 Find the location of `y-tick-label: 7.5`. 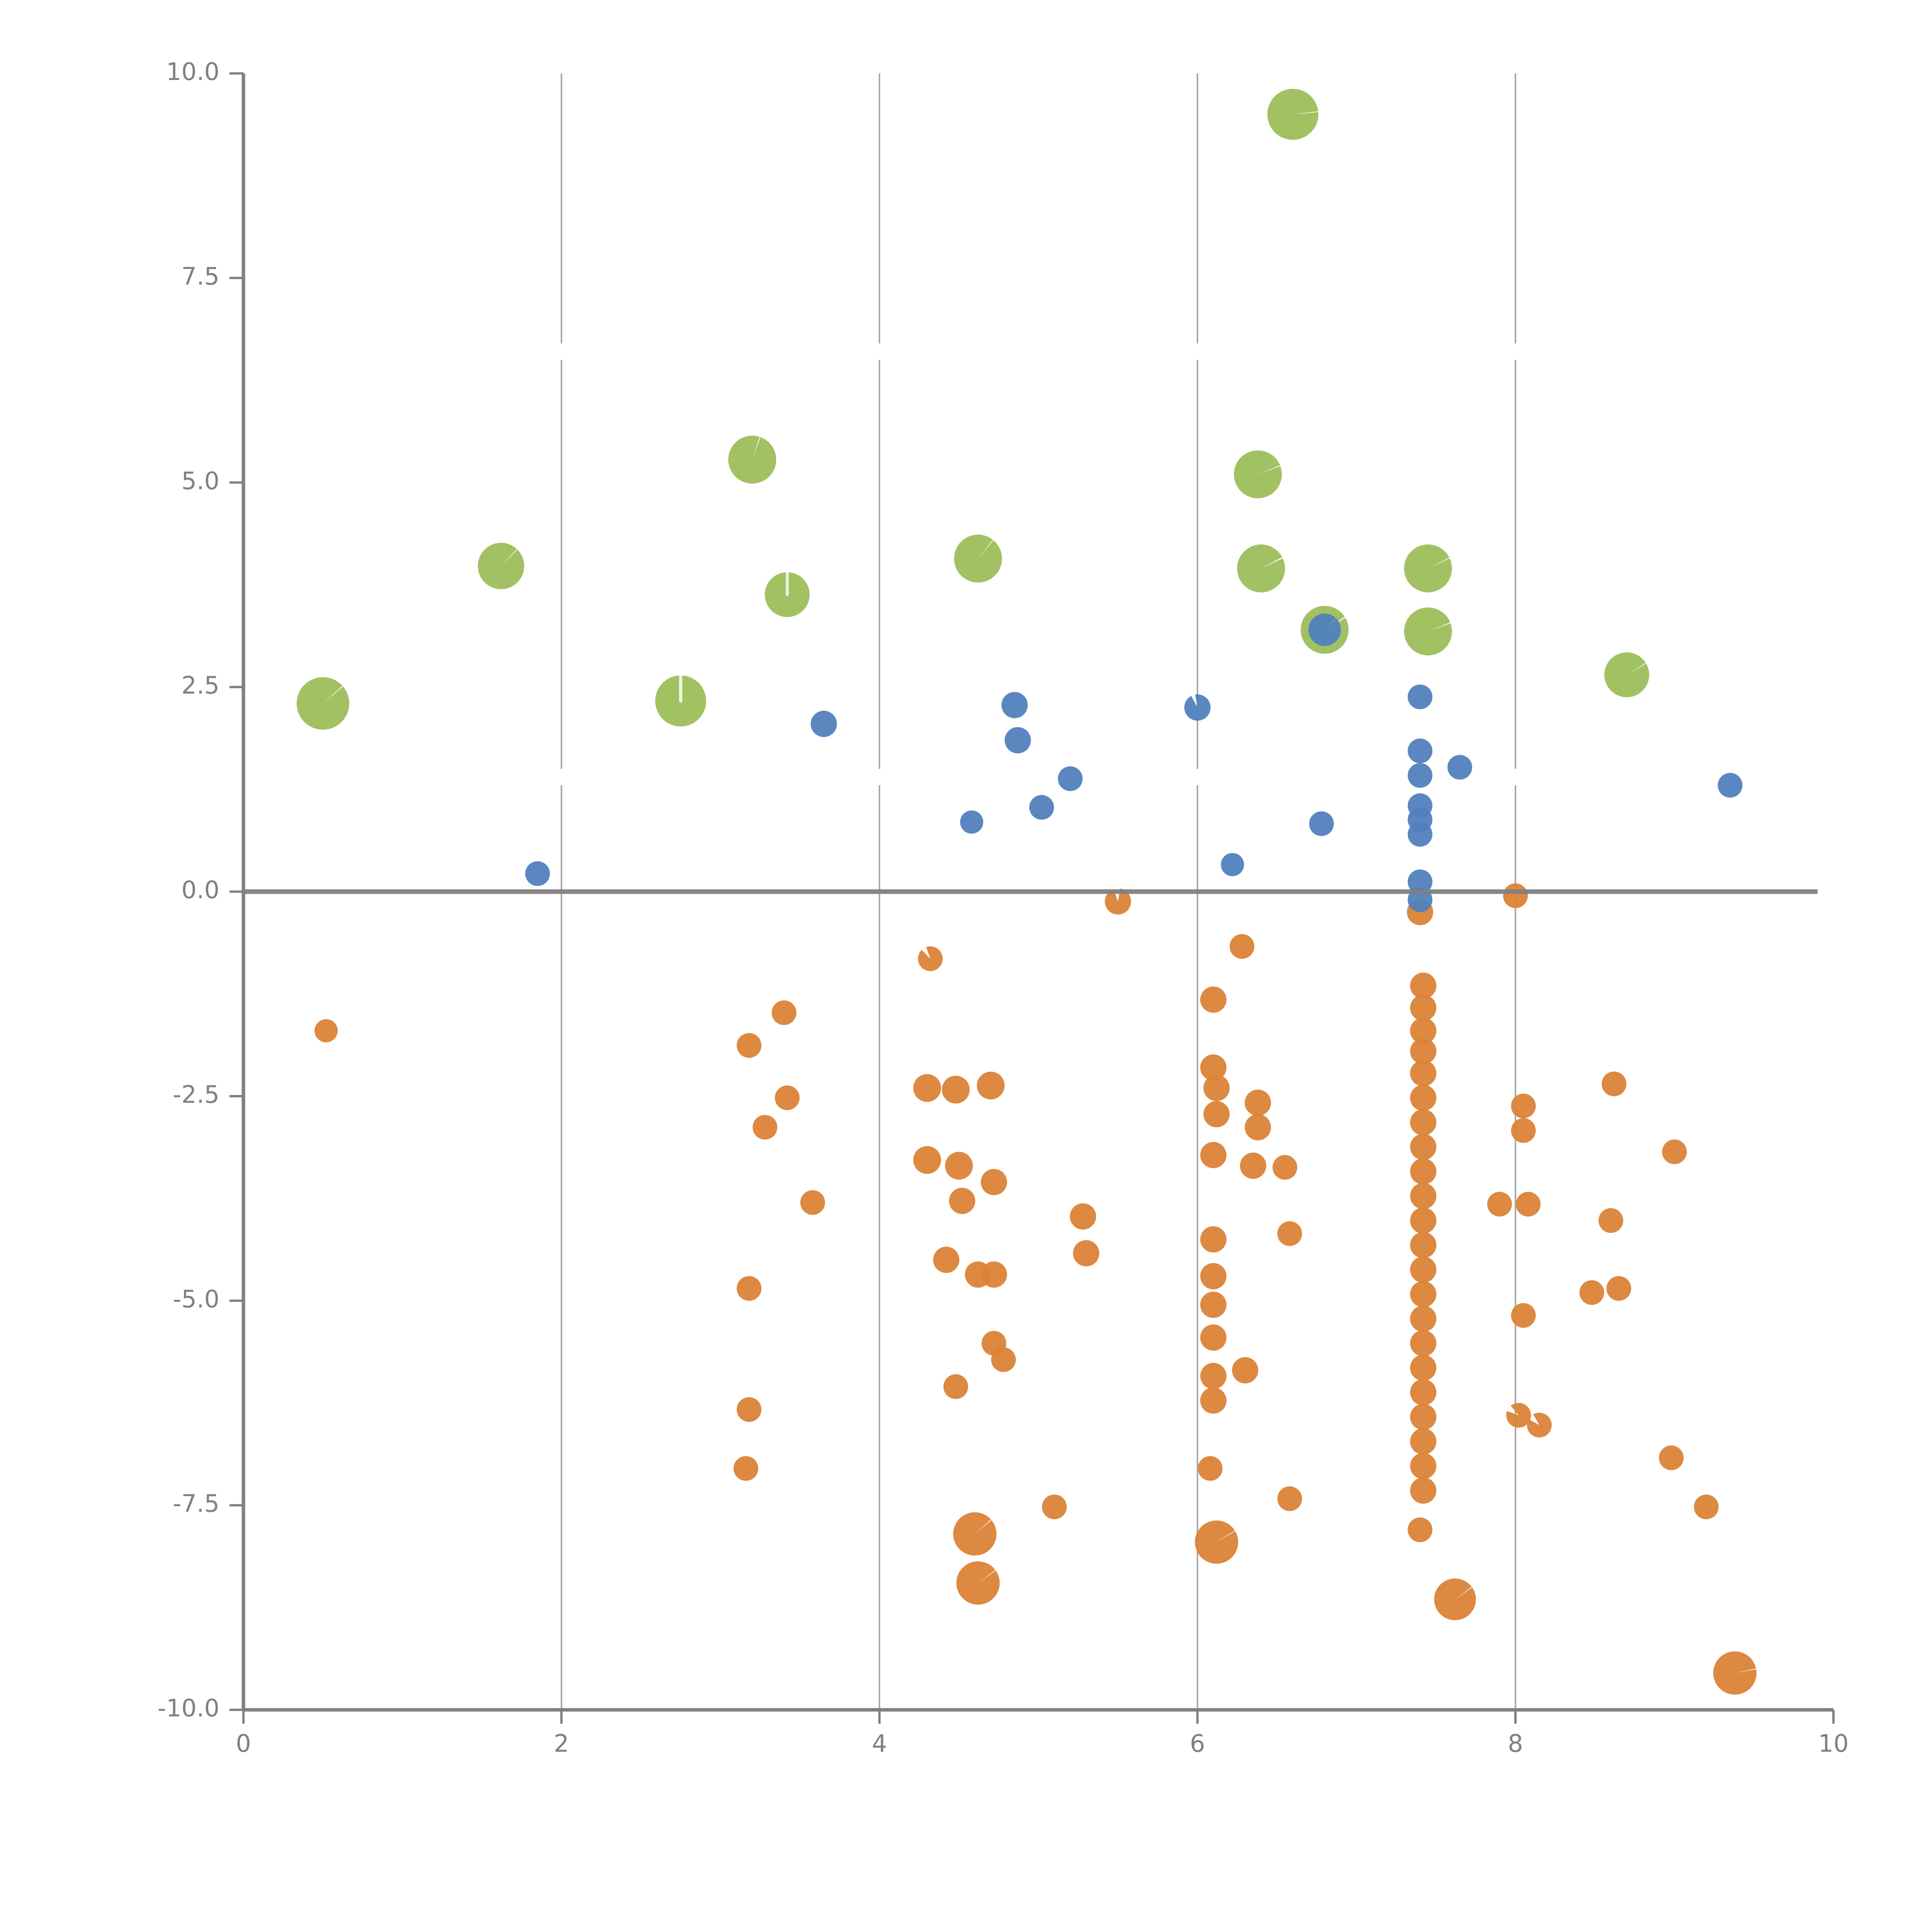

y-tick-label: 7.5 is located at coordinates (200, 276).